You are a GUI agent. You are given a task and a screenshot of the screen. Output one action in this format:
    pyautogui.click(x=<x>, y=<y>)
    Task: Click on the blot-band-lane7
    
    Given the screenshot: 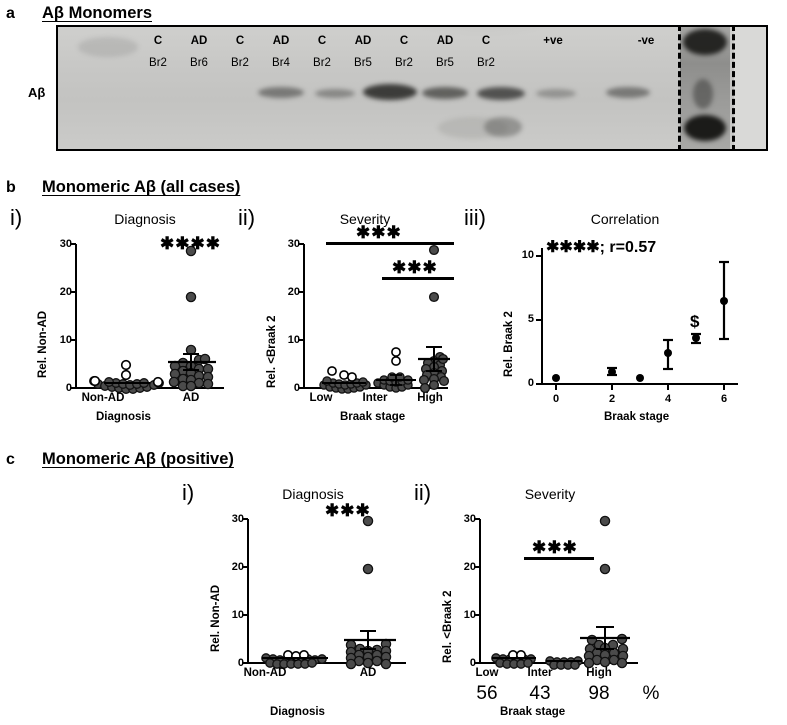 What is the action you would take?
    pyautogui.click(x=445, y=93)
    